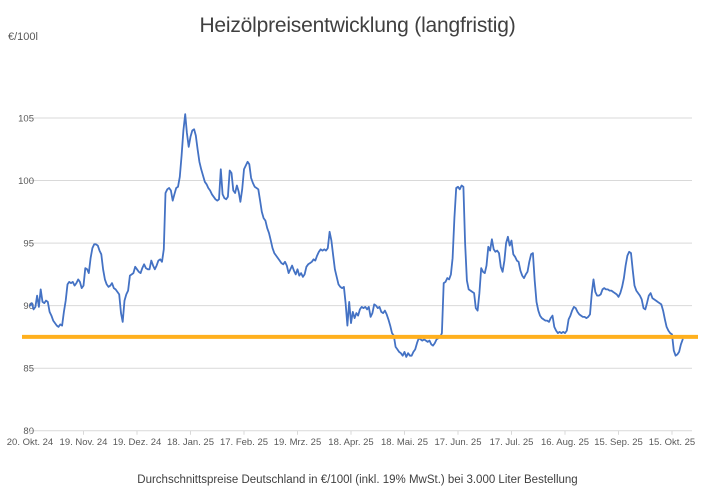 The height and width of the screenshot is (502, 715). I want to click on y-axis-label: 100, so click(26, 181).